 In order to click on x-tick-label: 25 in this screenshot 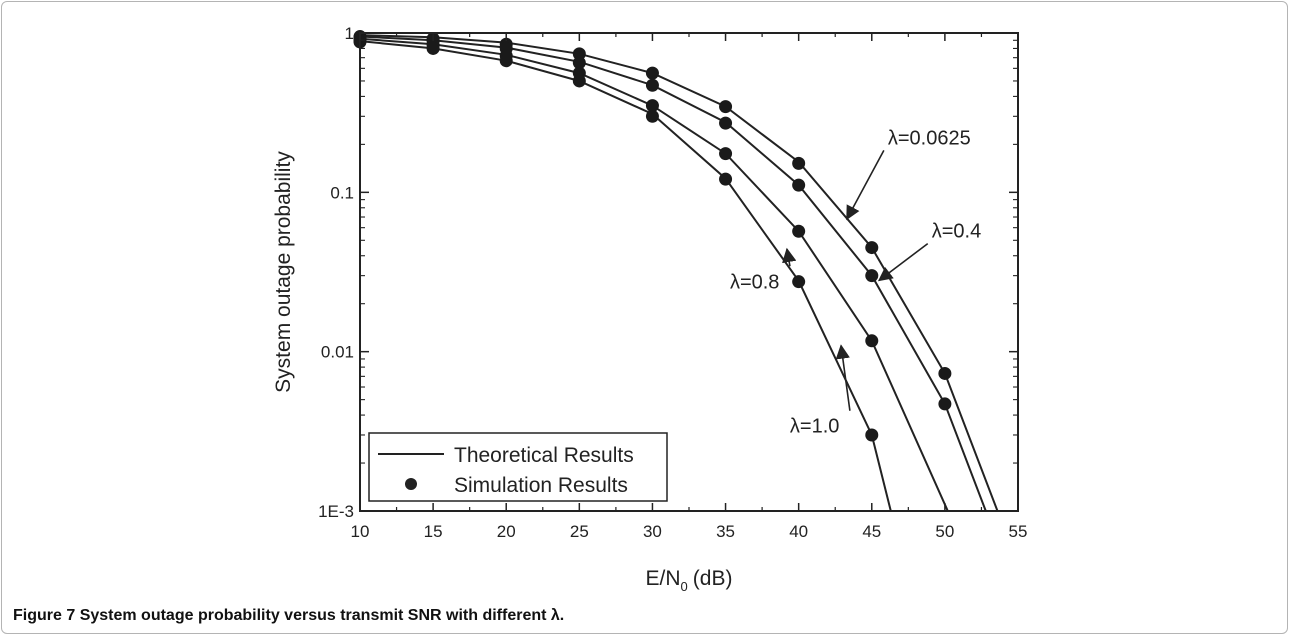, I will do `click(579, 531)`.